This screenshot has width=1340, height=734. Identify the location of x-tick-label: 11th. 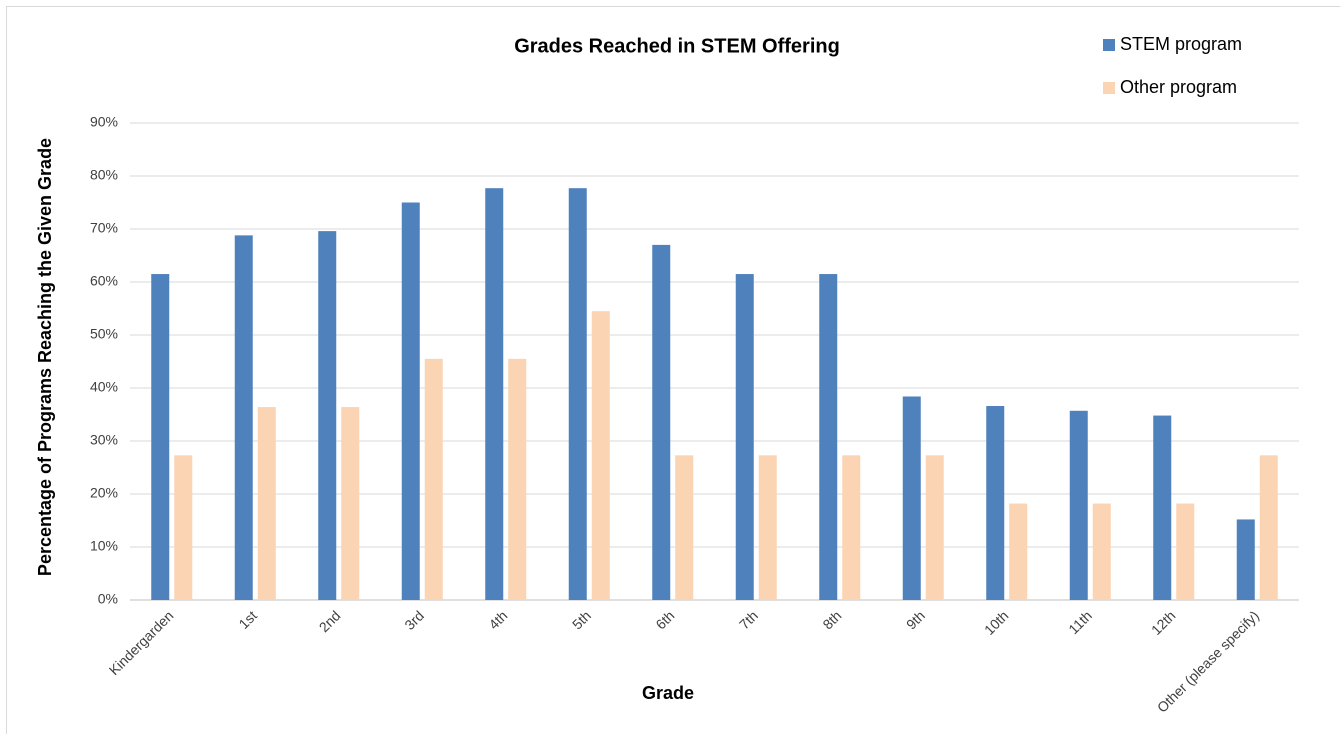
(1080, 622).